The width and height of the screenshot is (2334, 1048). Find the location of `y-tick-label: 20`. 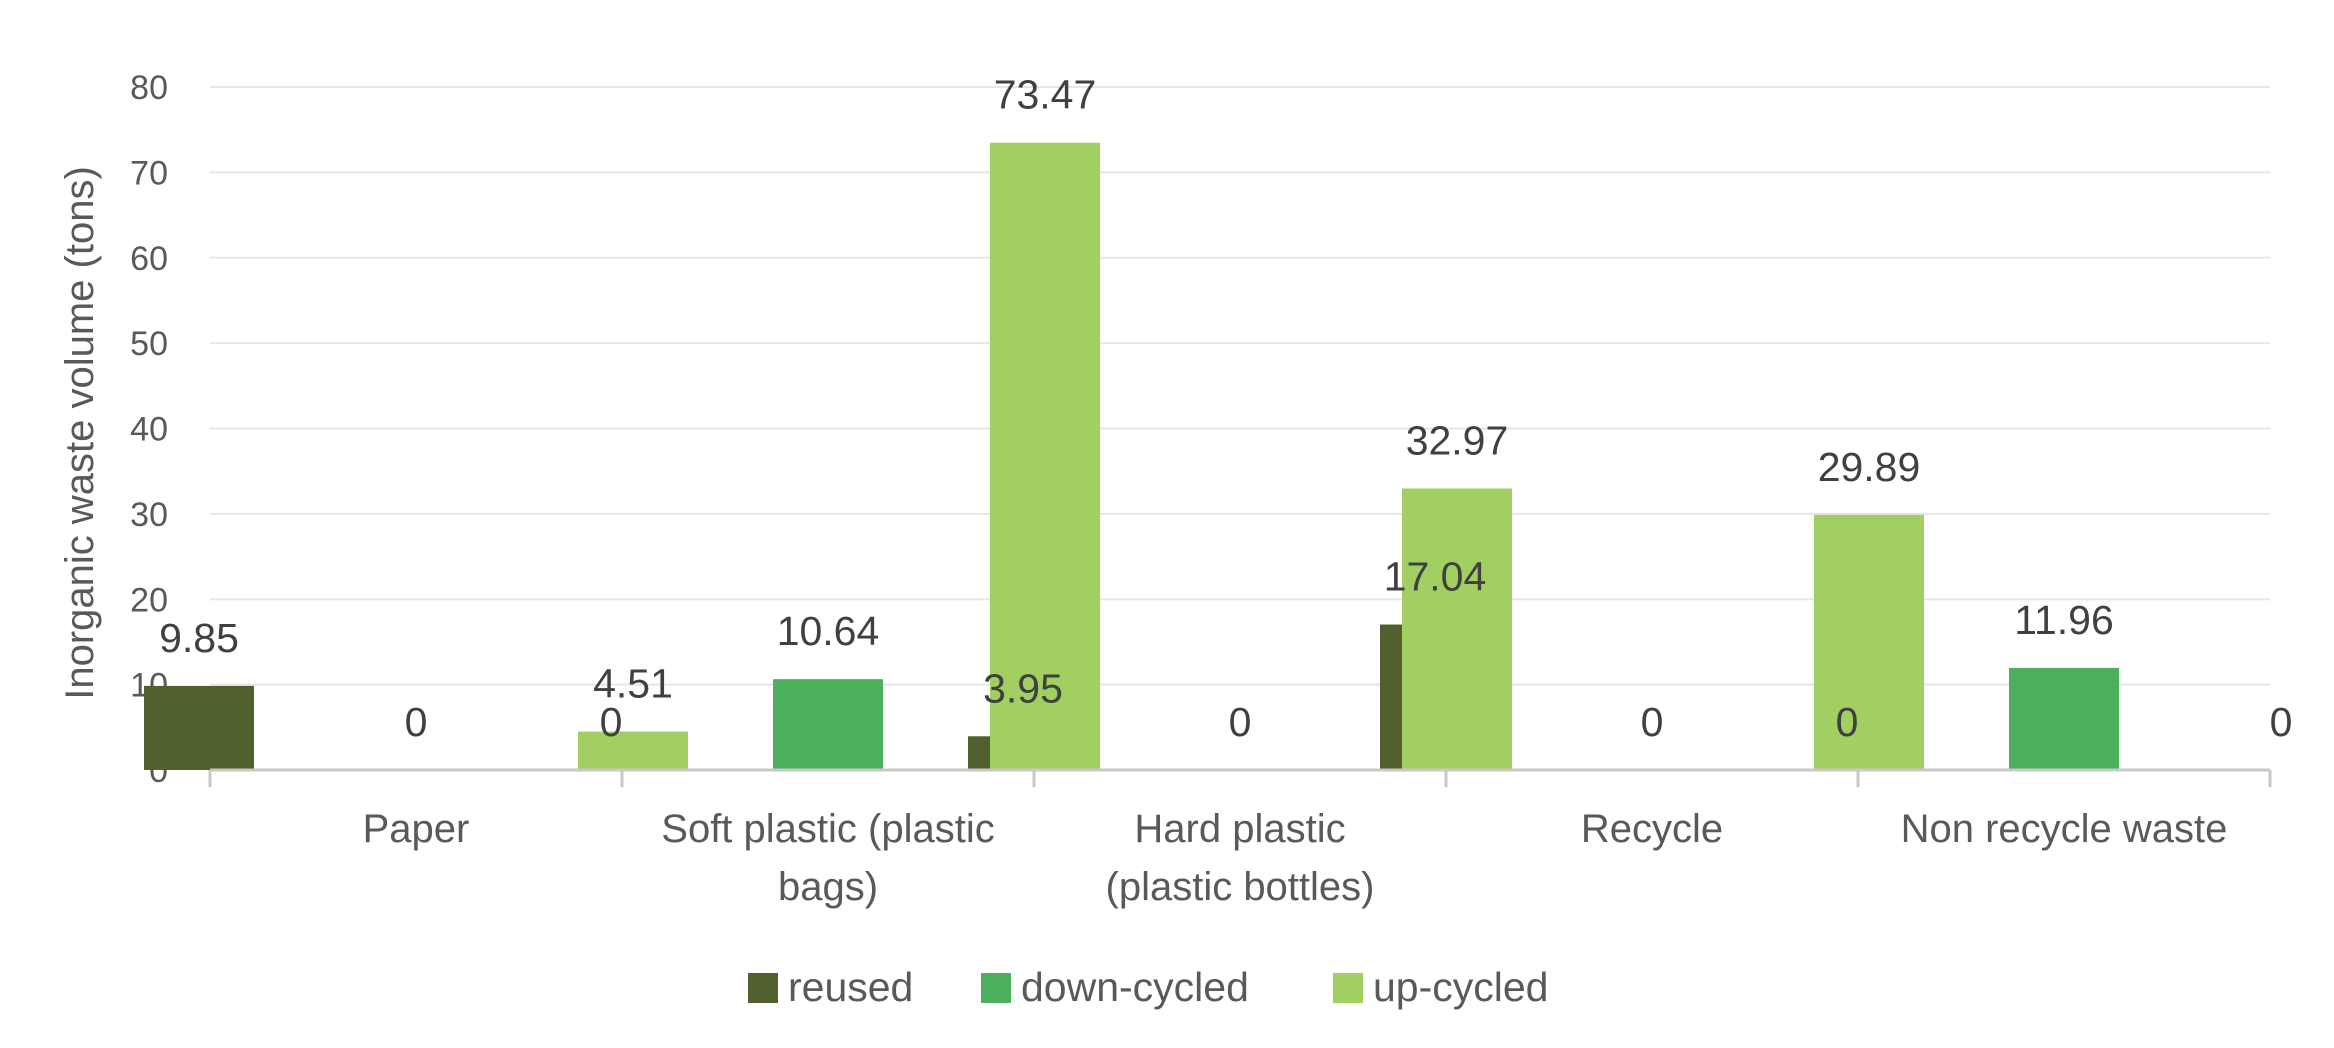

y-tick-label: 20 is located at coordinates (149, 600).